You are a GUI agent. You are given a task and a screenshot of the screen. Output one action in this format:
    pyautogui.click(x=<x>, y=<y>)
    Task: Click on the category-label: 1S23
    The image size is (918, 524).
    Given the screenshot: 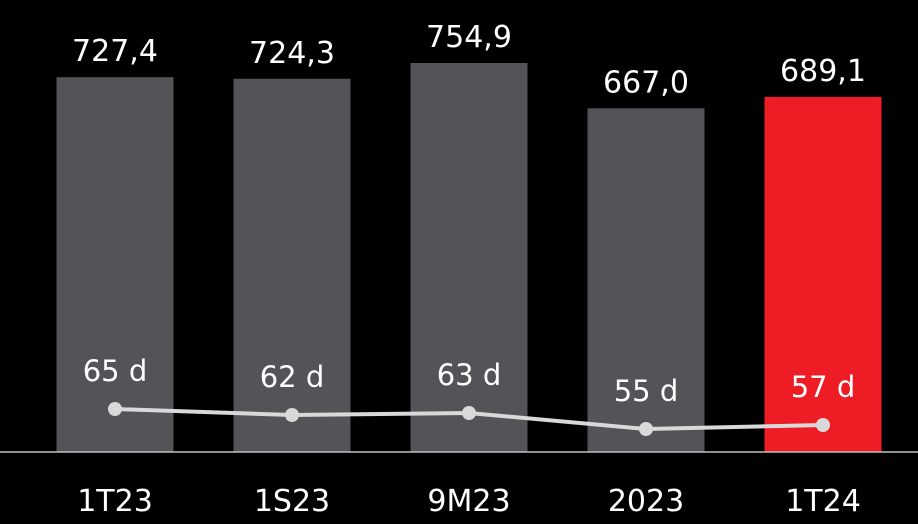 What is the action you would take?
    pyautogui.click(x=292, y=501)
    